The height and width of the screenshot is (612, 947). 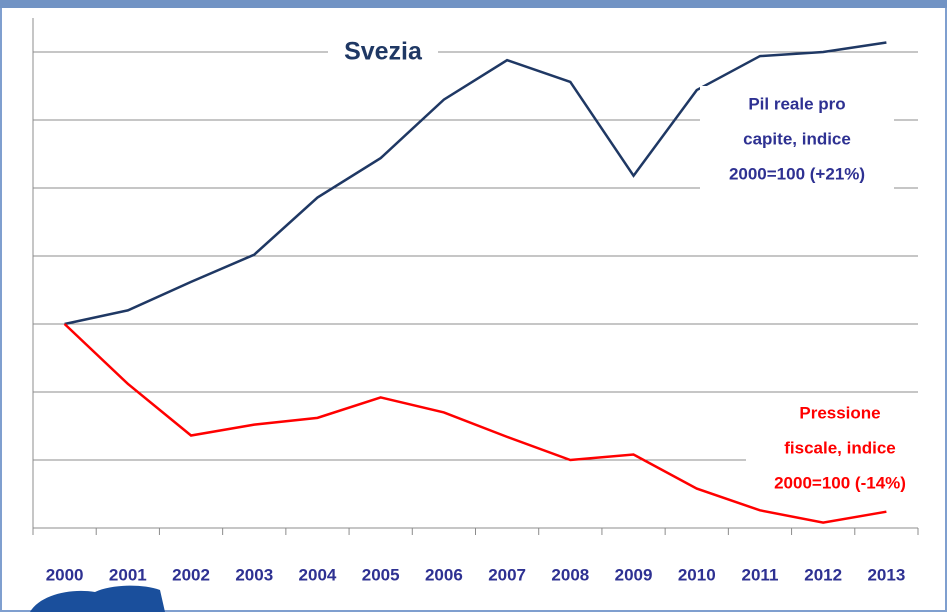 I want to click on title-background, so click(x=383, y=53).